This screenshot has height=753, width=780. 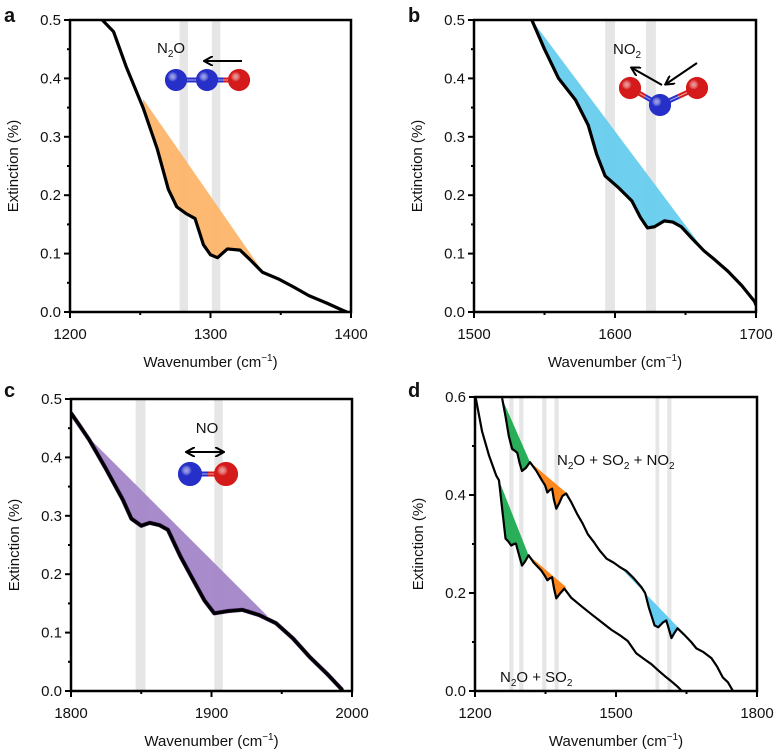 What do you see at coordinates (649, 460) in the screenshot?
I see `label-tail: + NO` at bounding box center [649, 460].